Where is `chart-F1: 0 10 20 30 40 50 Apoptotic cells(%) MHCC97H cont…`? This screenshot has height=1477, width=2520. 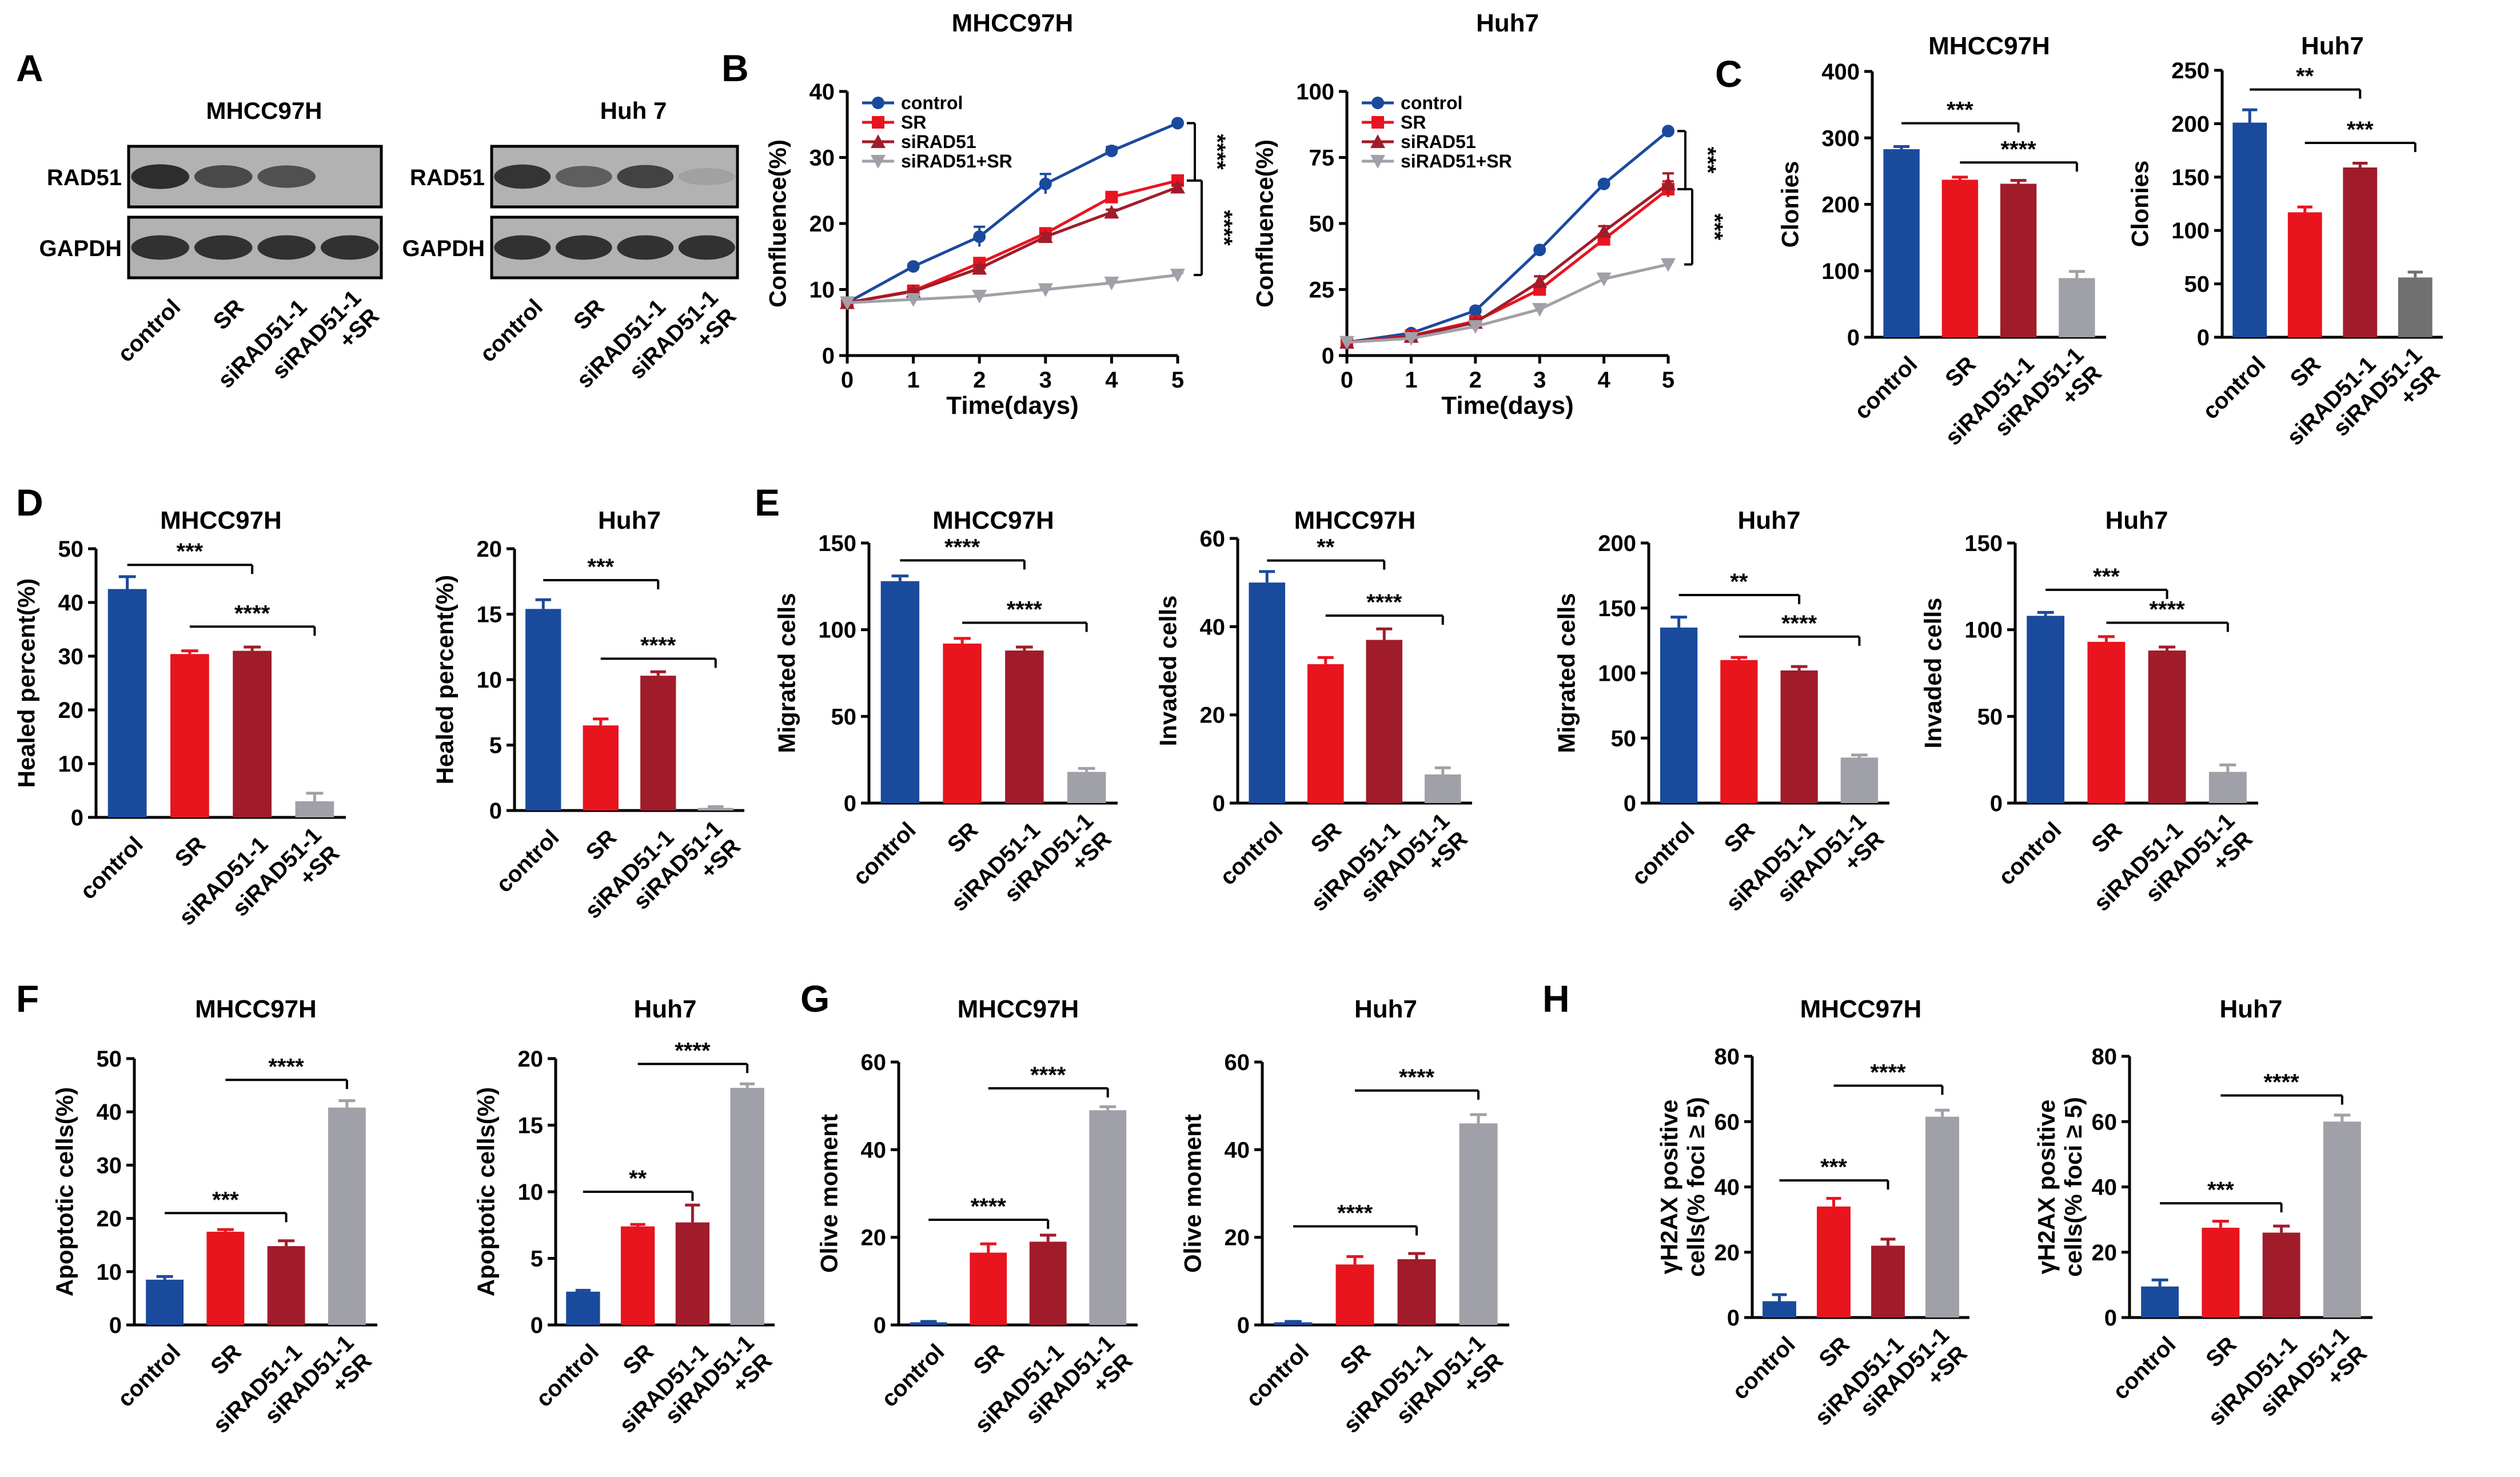 chart-F1: 0 10 20 30 40 50 Apoptotic cells(%) MHCC97H cont… is located at coordinates (214, 1217).